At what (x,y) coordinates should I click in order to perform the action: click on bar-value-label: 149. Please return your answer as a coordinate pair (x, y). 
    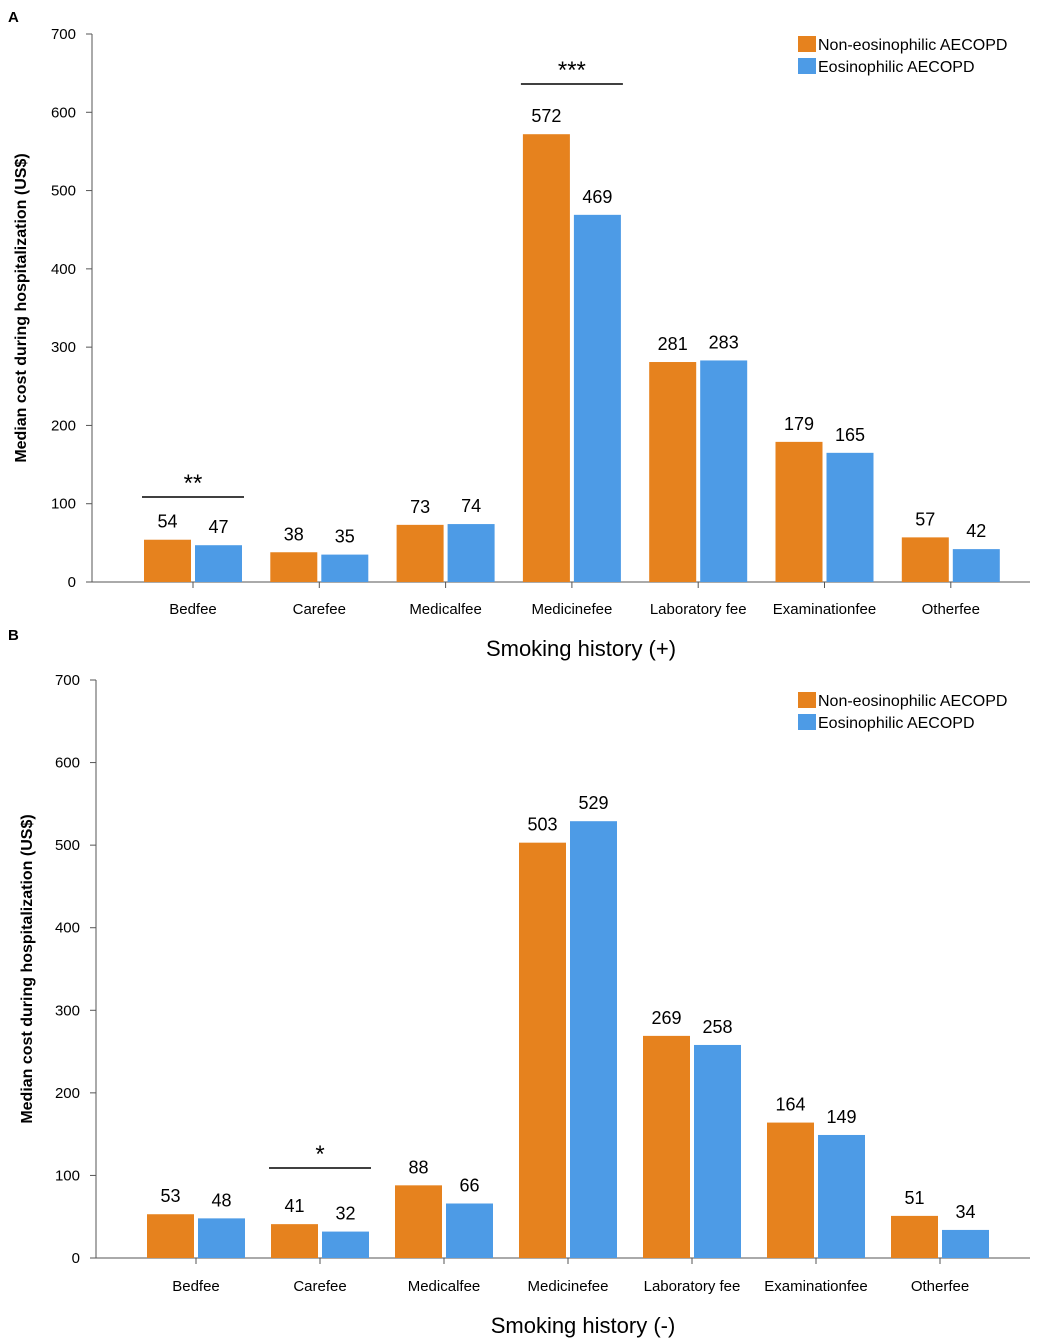
    Looking at the image, I should click on (841, 1117).